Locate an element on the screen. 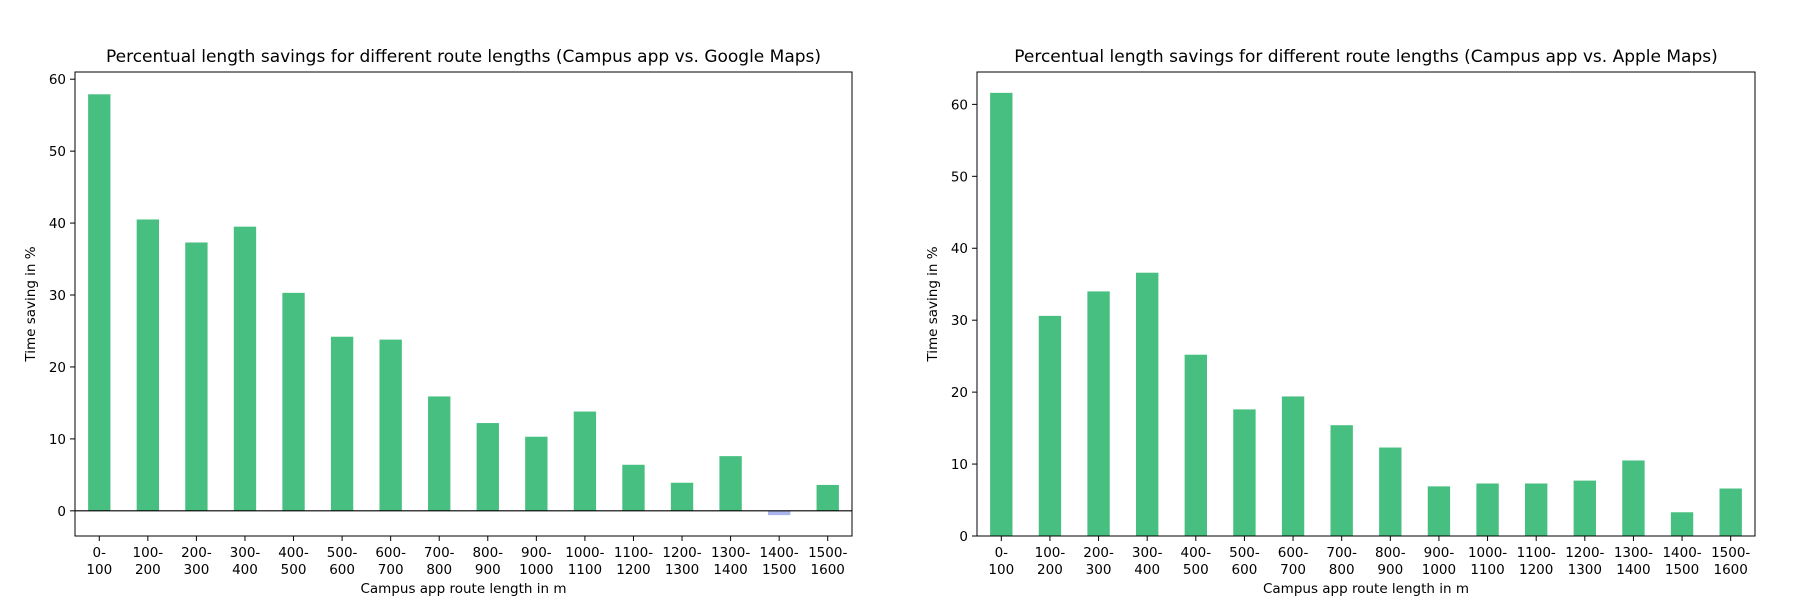 The height and width of the screenshot is (600, 1800). x-tick-label: 1300- is located at coordinates (730, 553).